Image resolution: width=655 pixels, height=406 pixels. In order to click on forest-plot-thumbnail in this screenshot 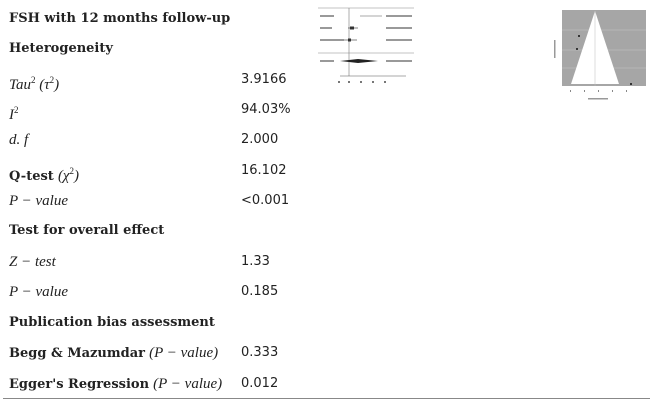, I will do `click(366, 45)`.